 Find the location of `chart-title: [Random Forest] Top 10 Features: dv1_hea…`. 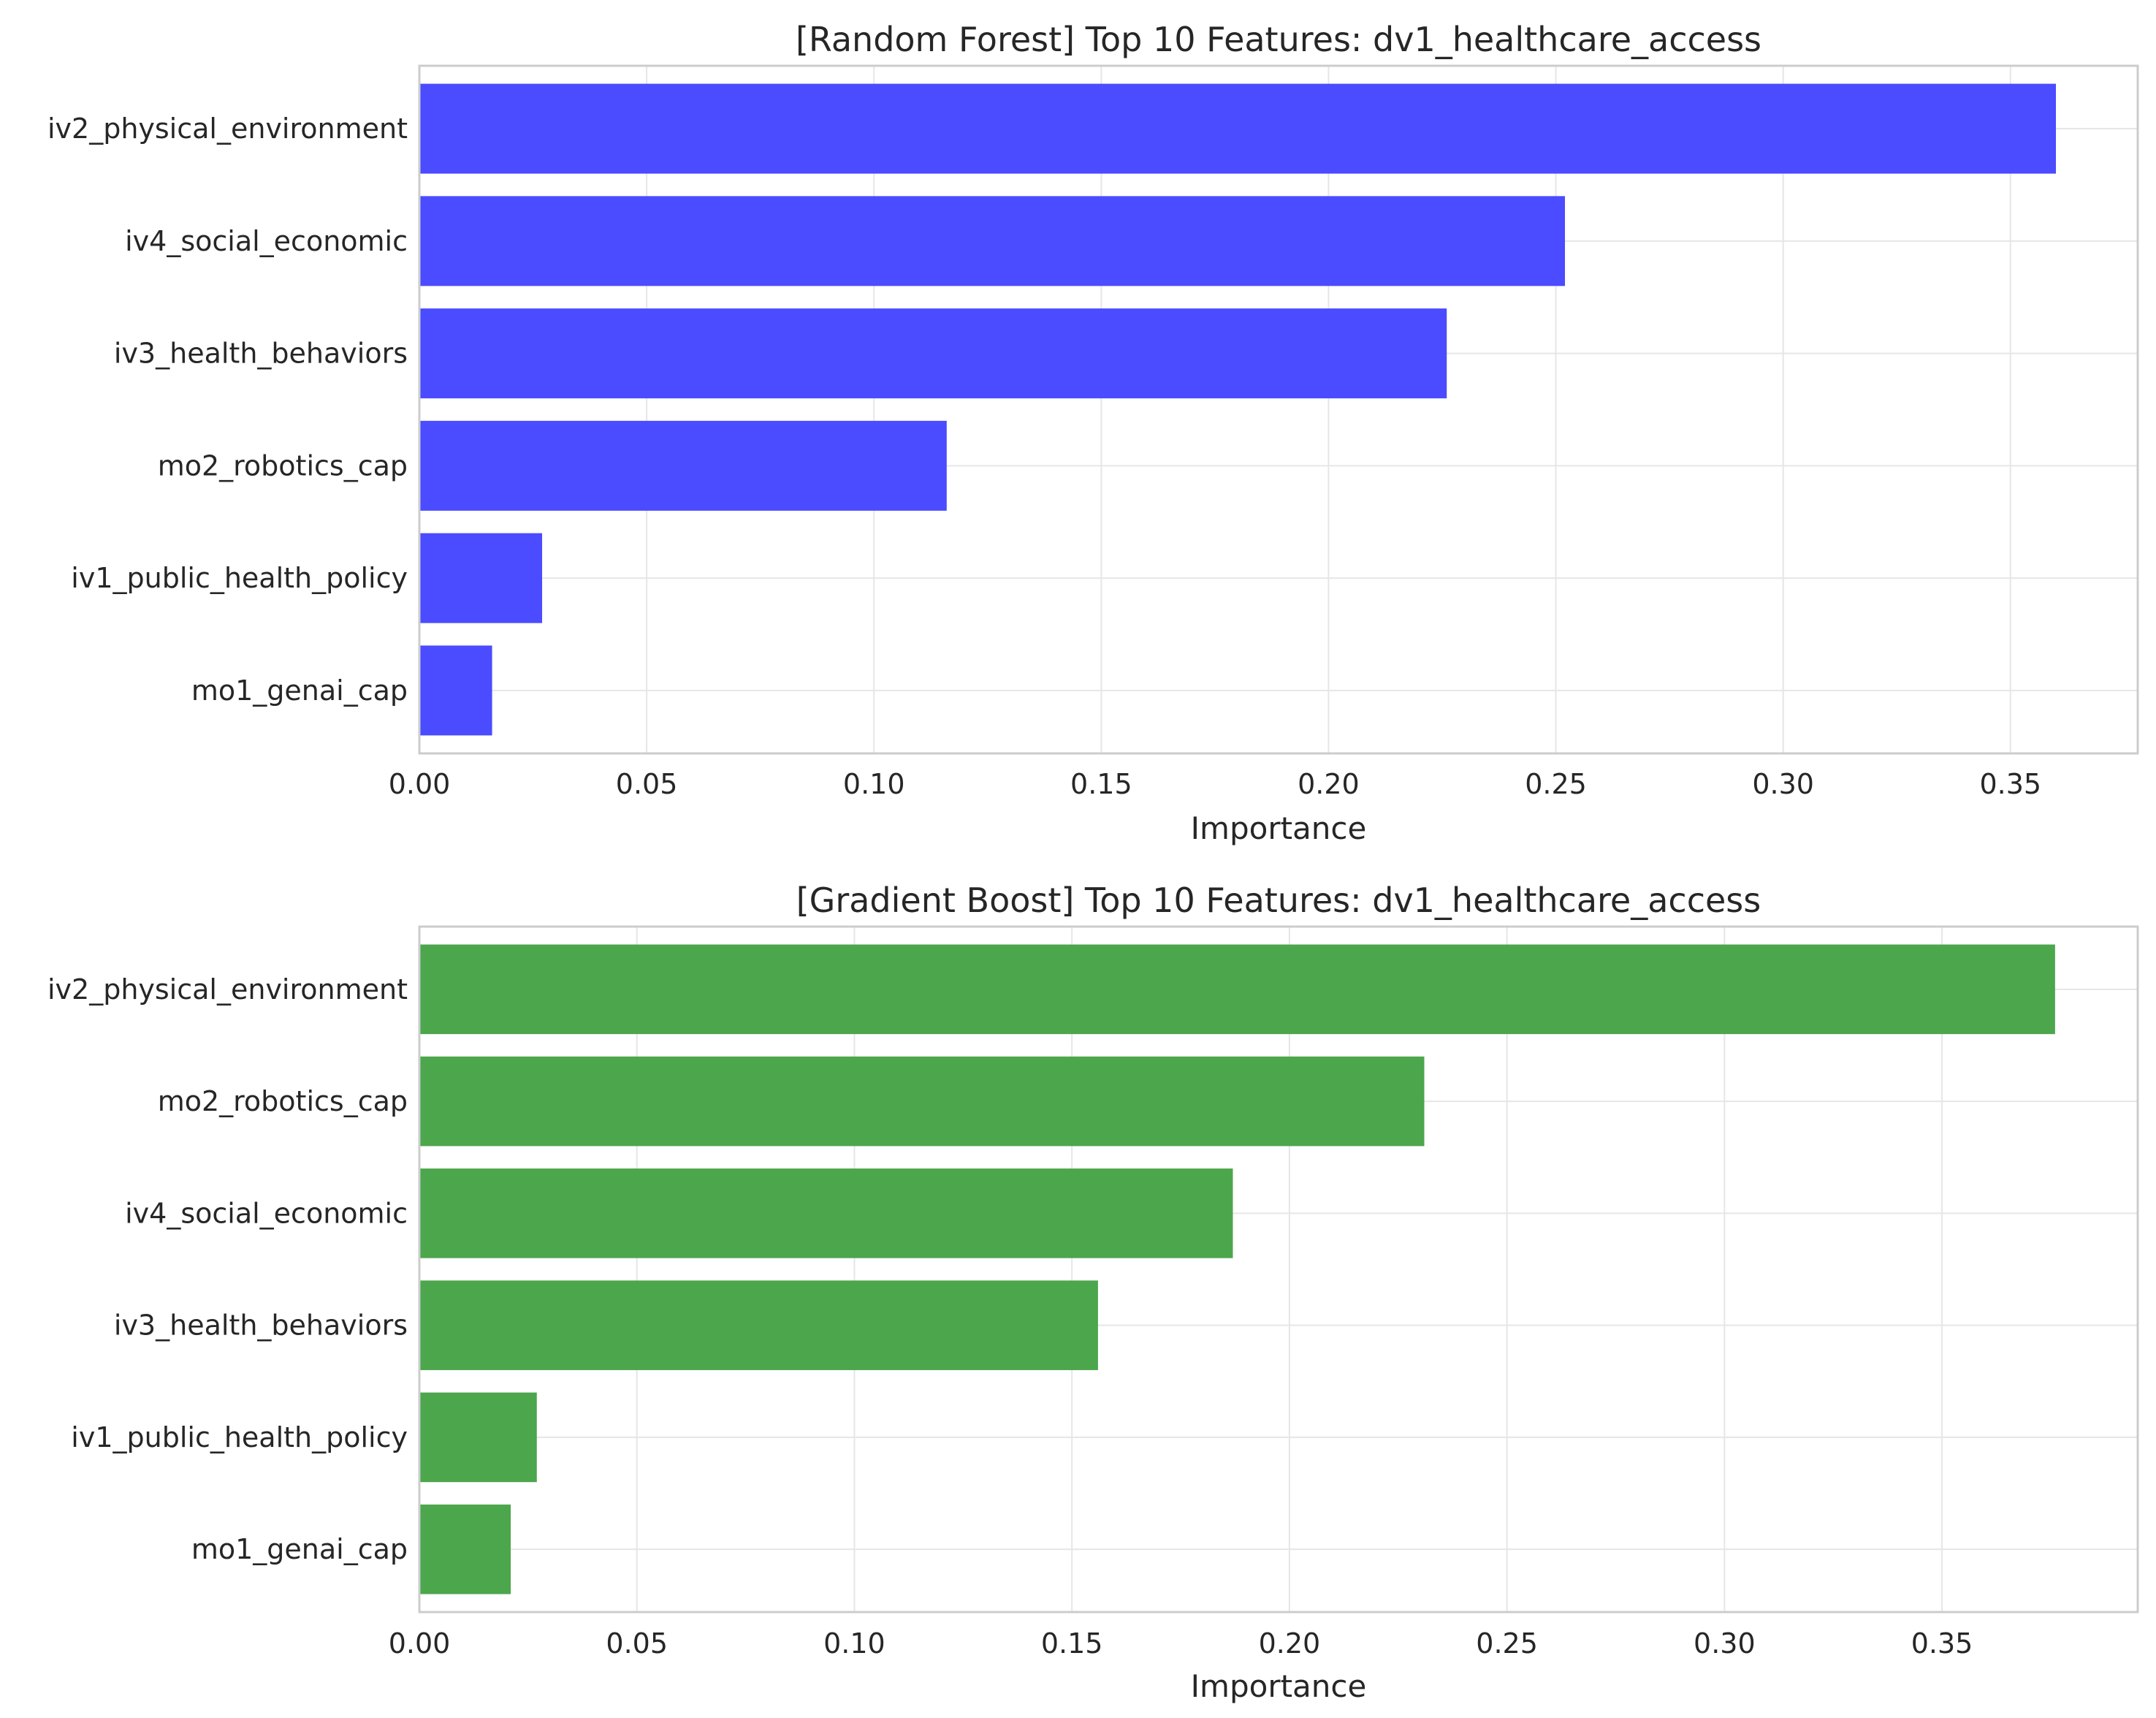

chart-title: [Random Forest] Top 10 Features: dv1_hea… is located at coordinates (1278, 39).